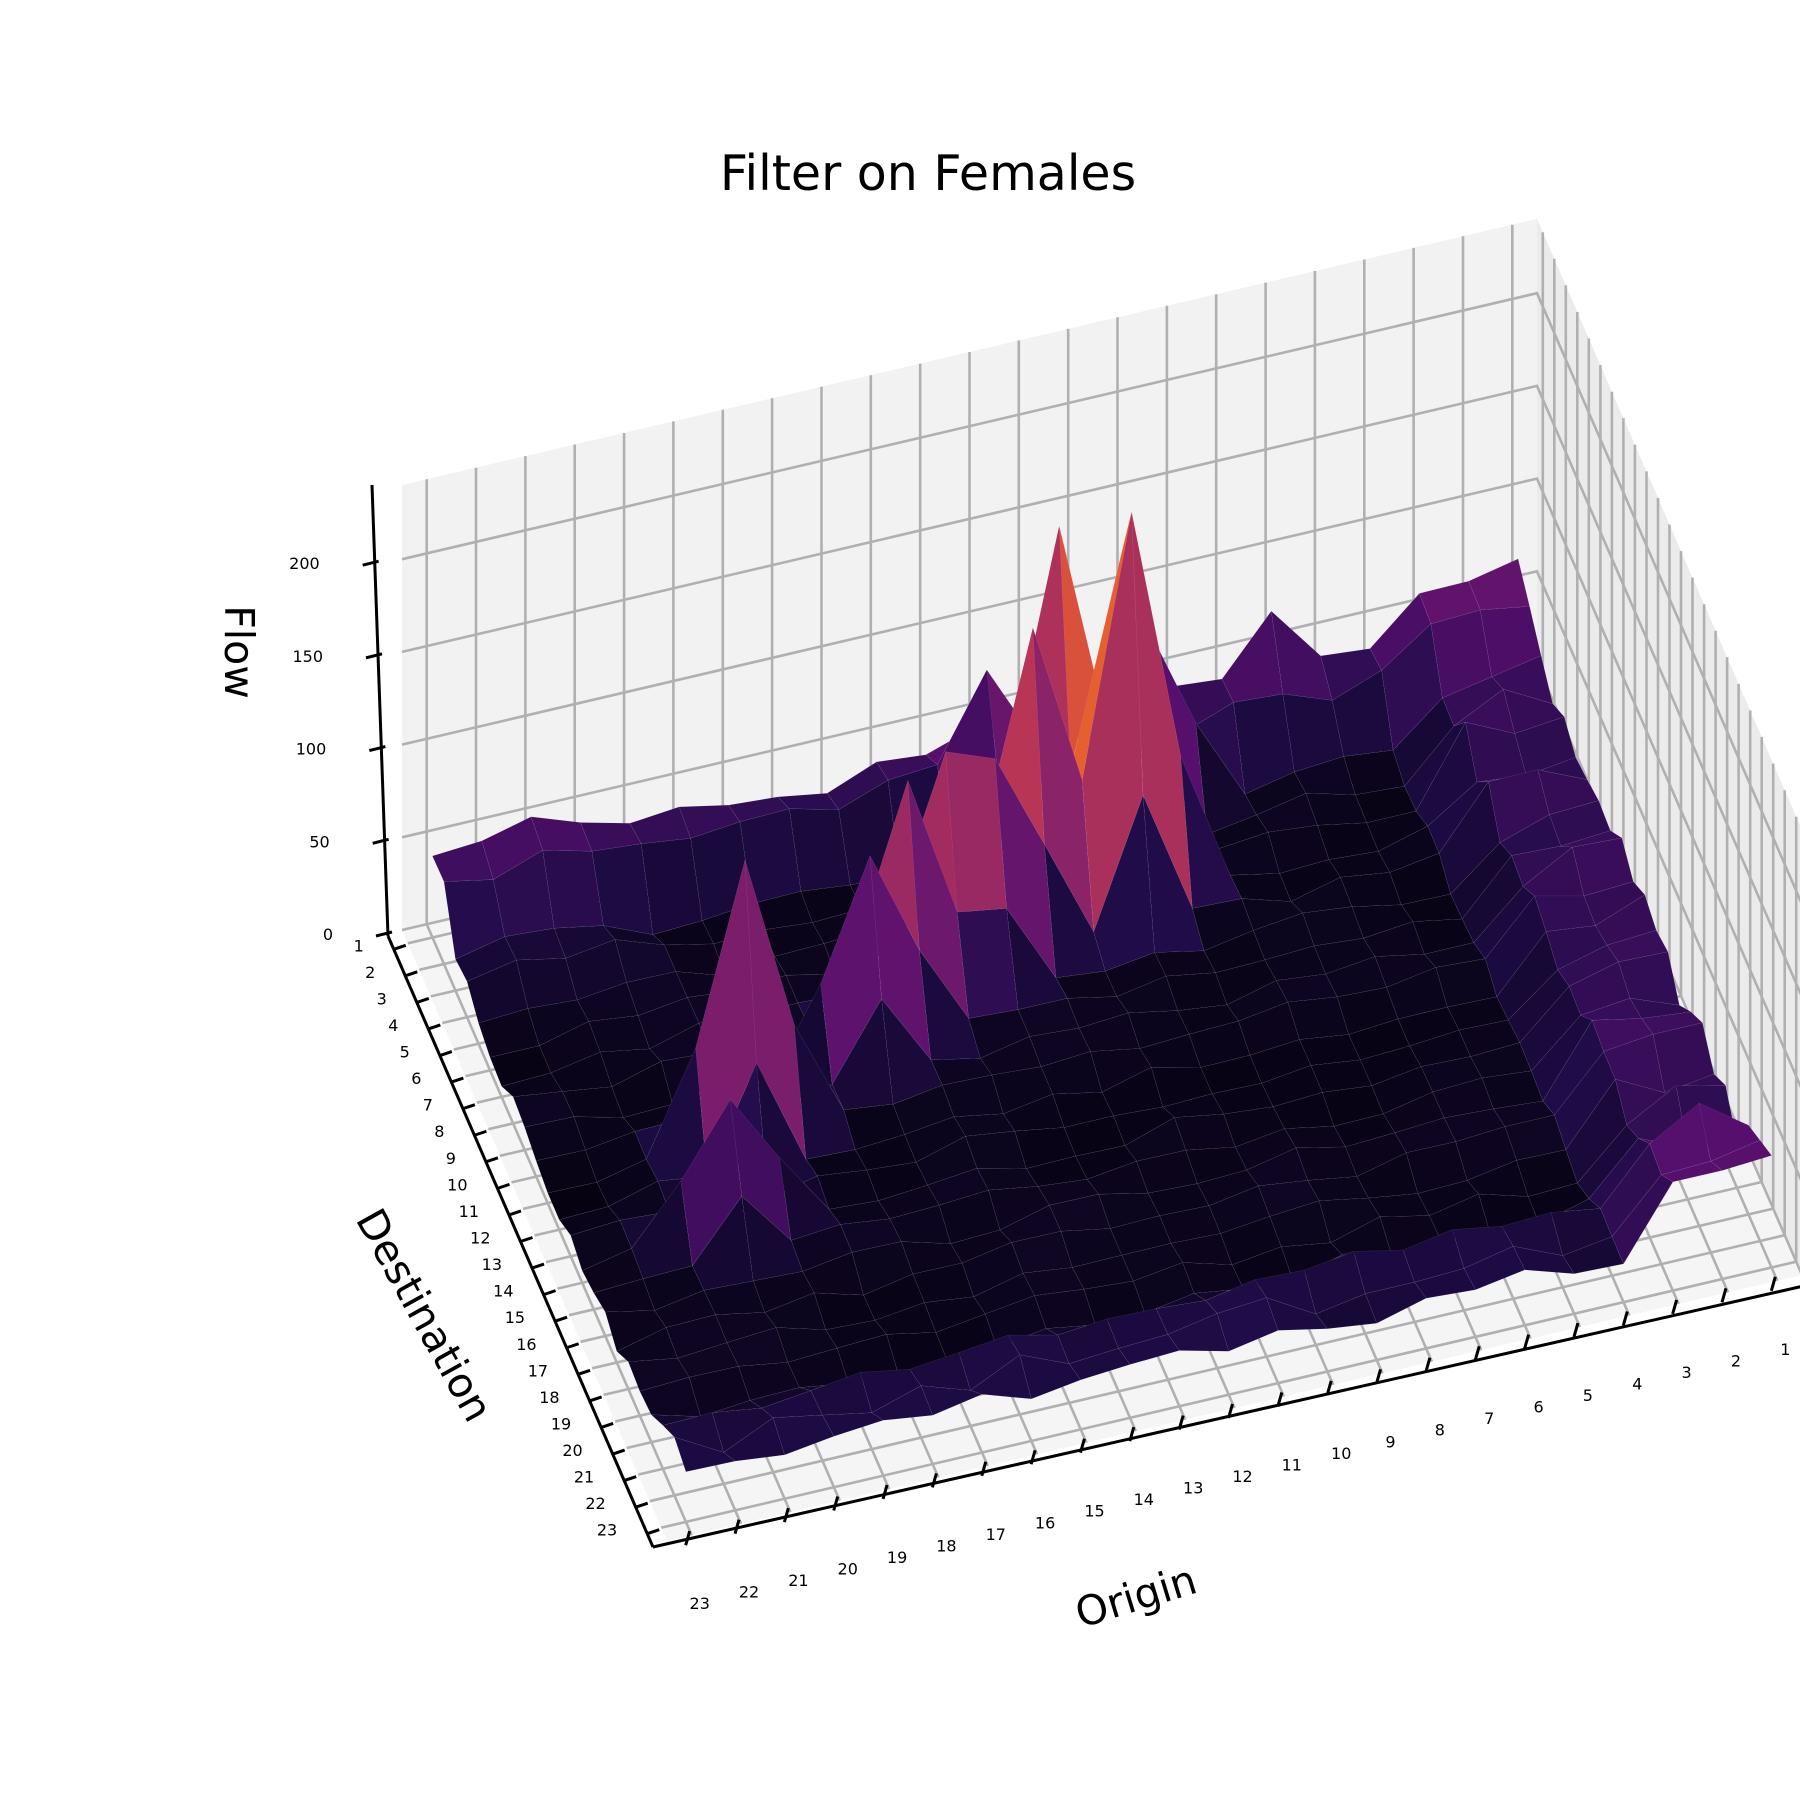 This screenshot has width=1800, height=1804. What do you see at coordinates (239, 652) in the screenshot?
I see `z-axis-label: Flow` at bounding box center [239, 652].